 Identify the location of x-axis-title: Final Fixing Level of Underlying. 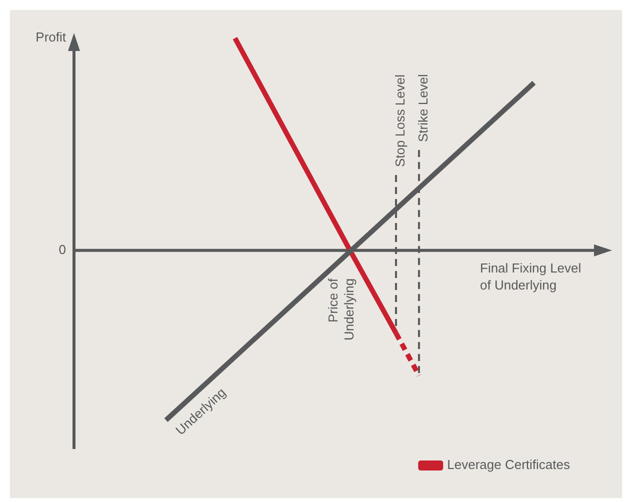
(531, 276).